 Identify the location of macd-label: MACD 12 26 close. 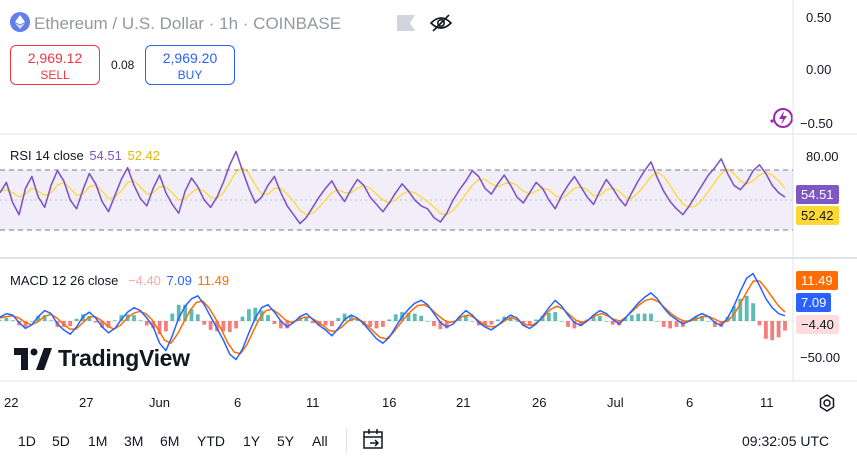
(64, 280).